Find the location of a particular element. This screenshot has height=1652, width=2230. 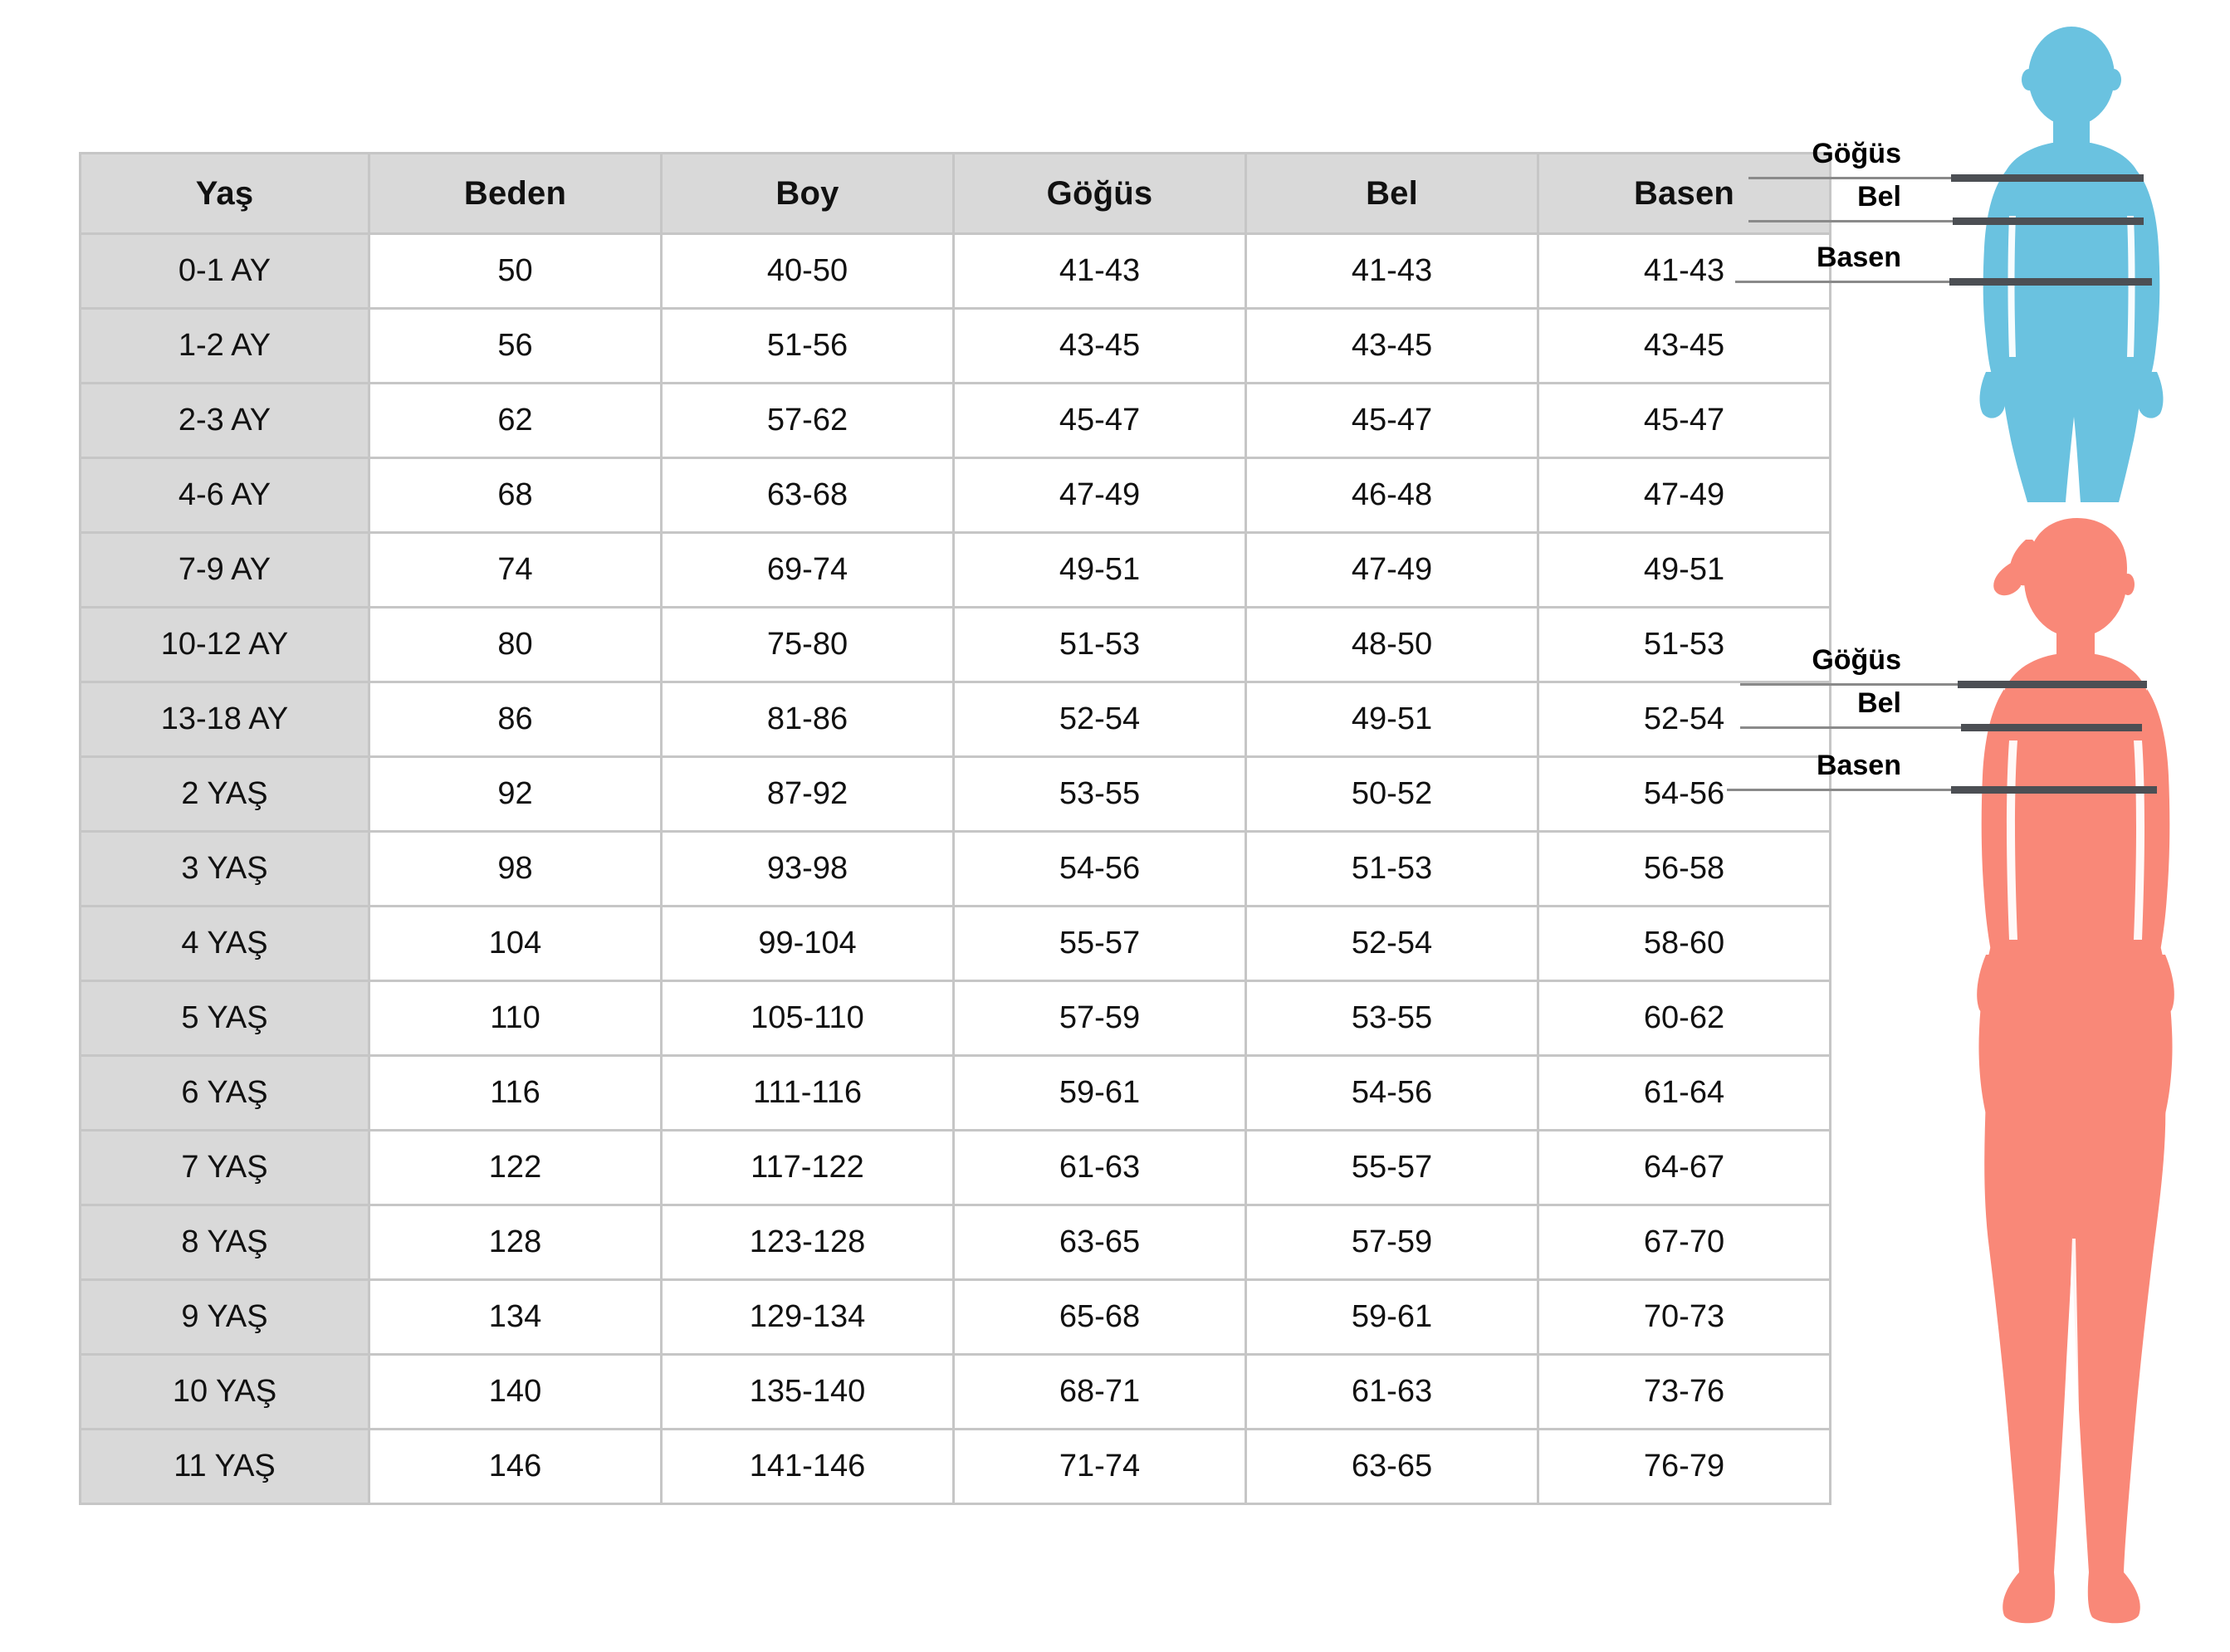

cell-basen: 58-60 is located at coordinates (1684, 943).